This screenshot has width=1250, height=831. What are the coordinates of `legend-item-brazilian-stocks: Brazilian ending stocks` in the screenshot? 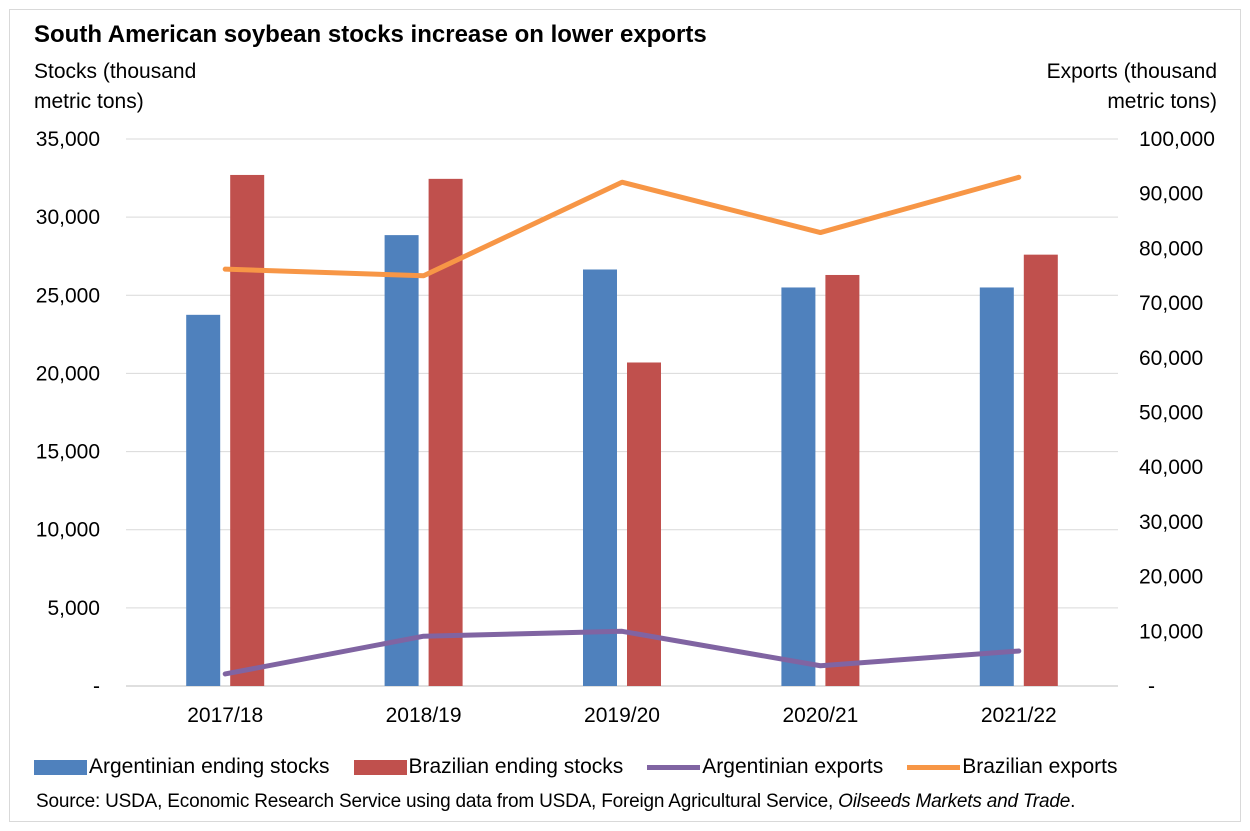 It's located at (488, 767).